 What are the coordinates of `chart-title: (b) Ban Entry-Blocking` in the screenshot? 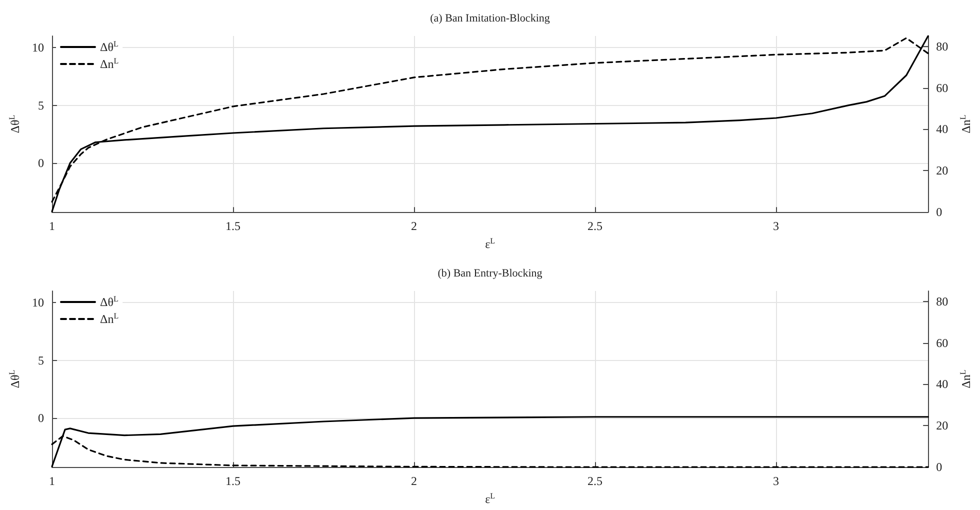 It's located at (490, 274).